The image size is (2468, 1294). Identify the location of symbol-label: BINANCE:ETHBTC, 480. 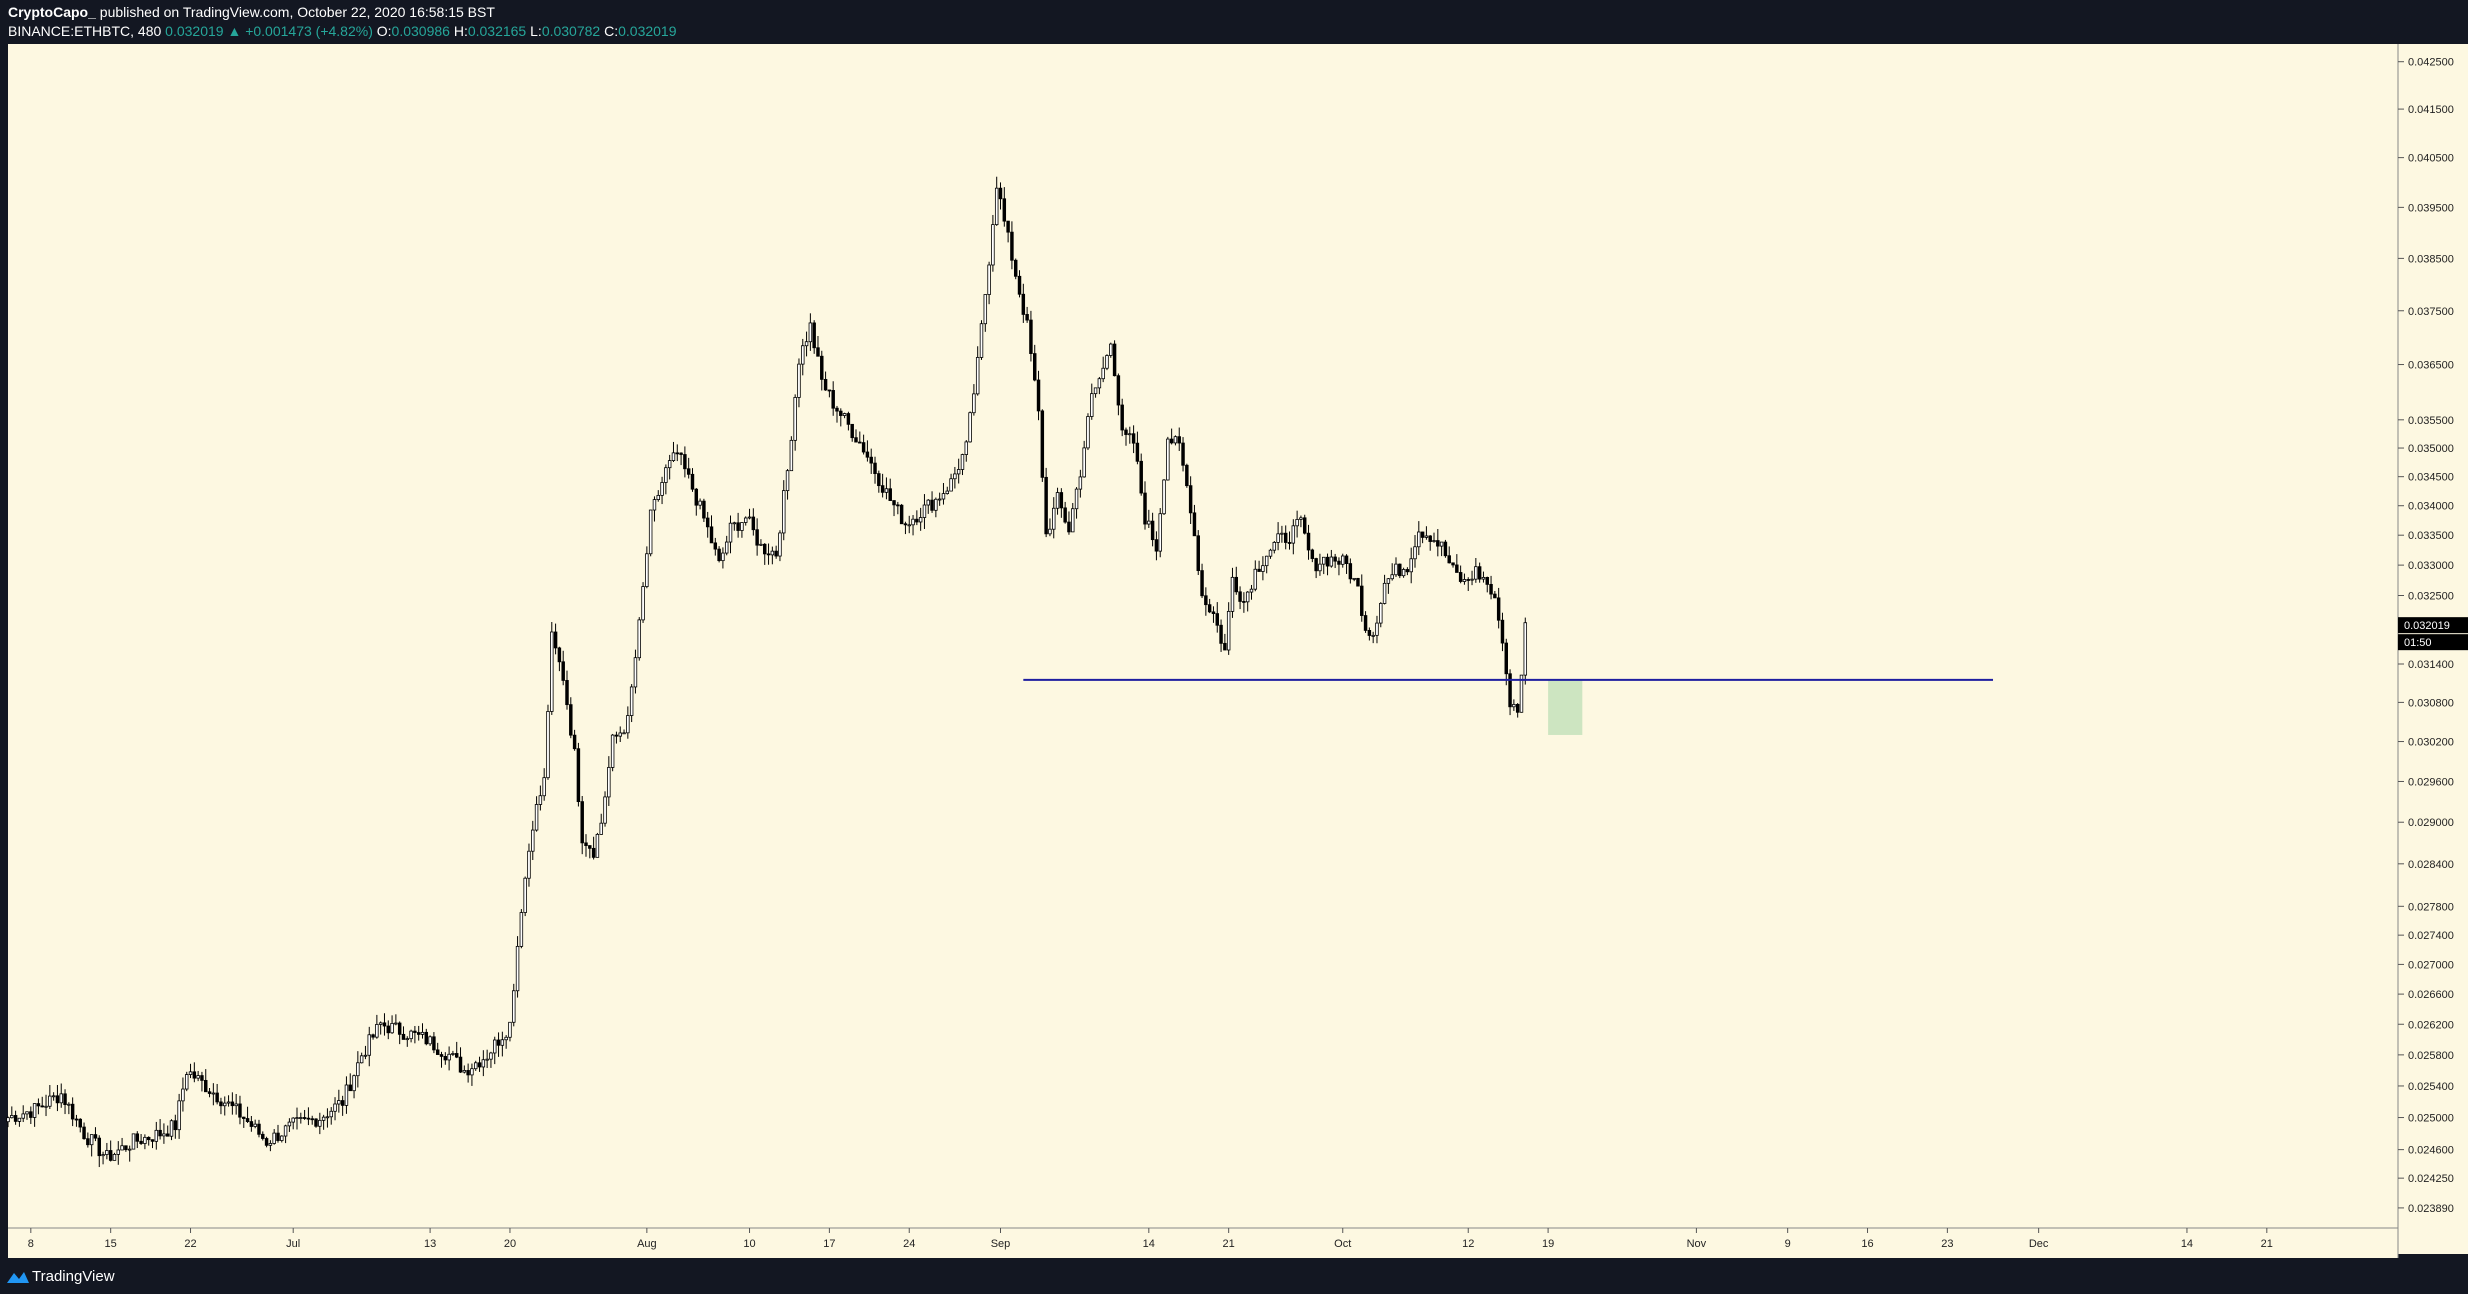
(85, 31).